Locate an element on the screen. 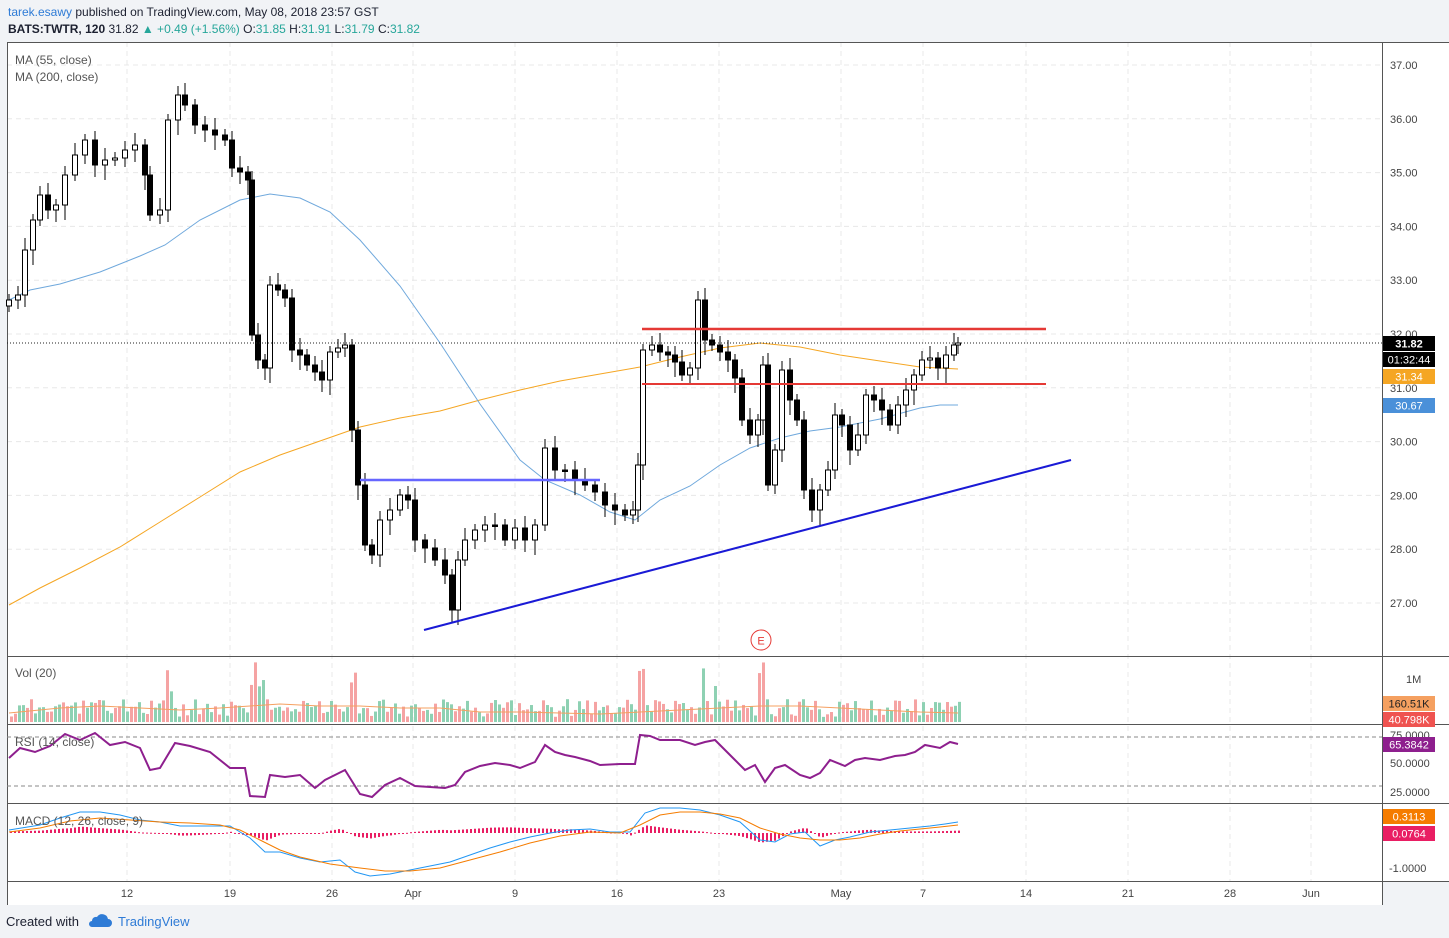 The width and height of the screenshot is (1449, 938). rising-trendline is located at coordinates (747, 545).